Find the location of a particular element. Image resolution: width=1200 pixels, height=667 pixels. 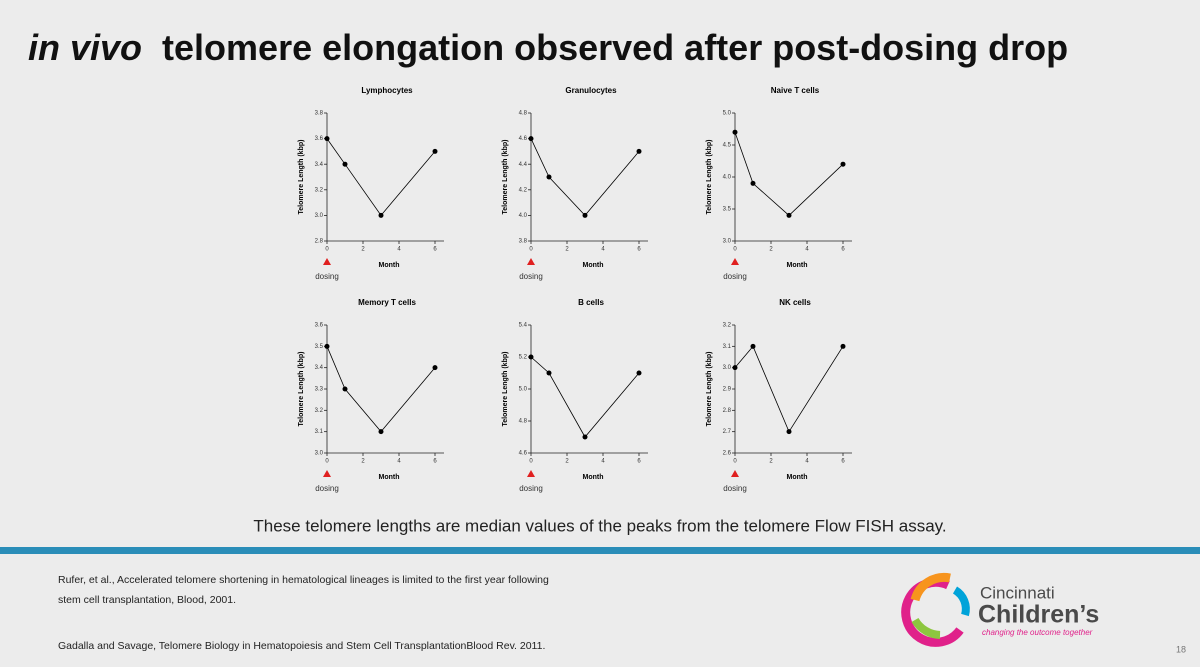

y-tick-label: 3.1 is located at coordinates (727, 347).